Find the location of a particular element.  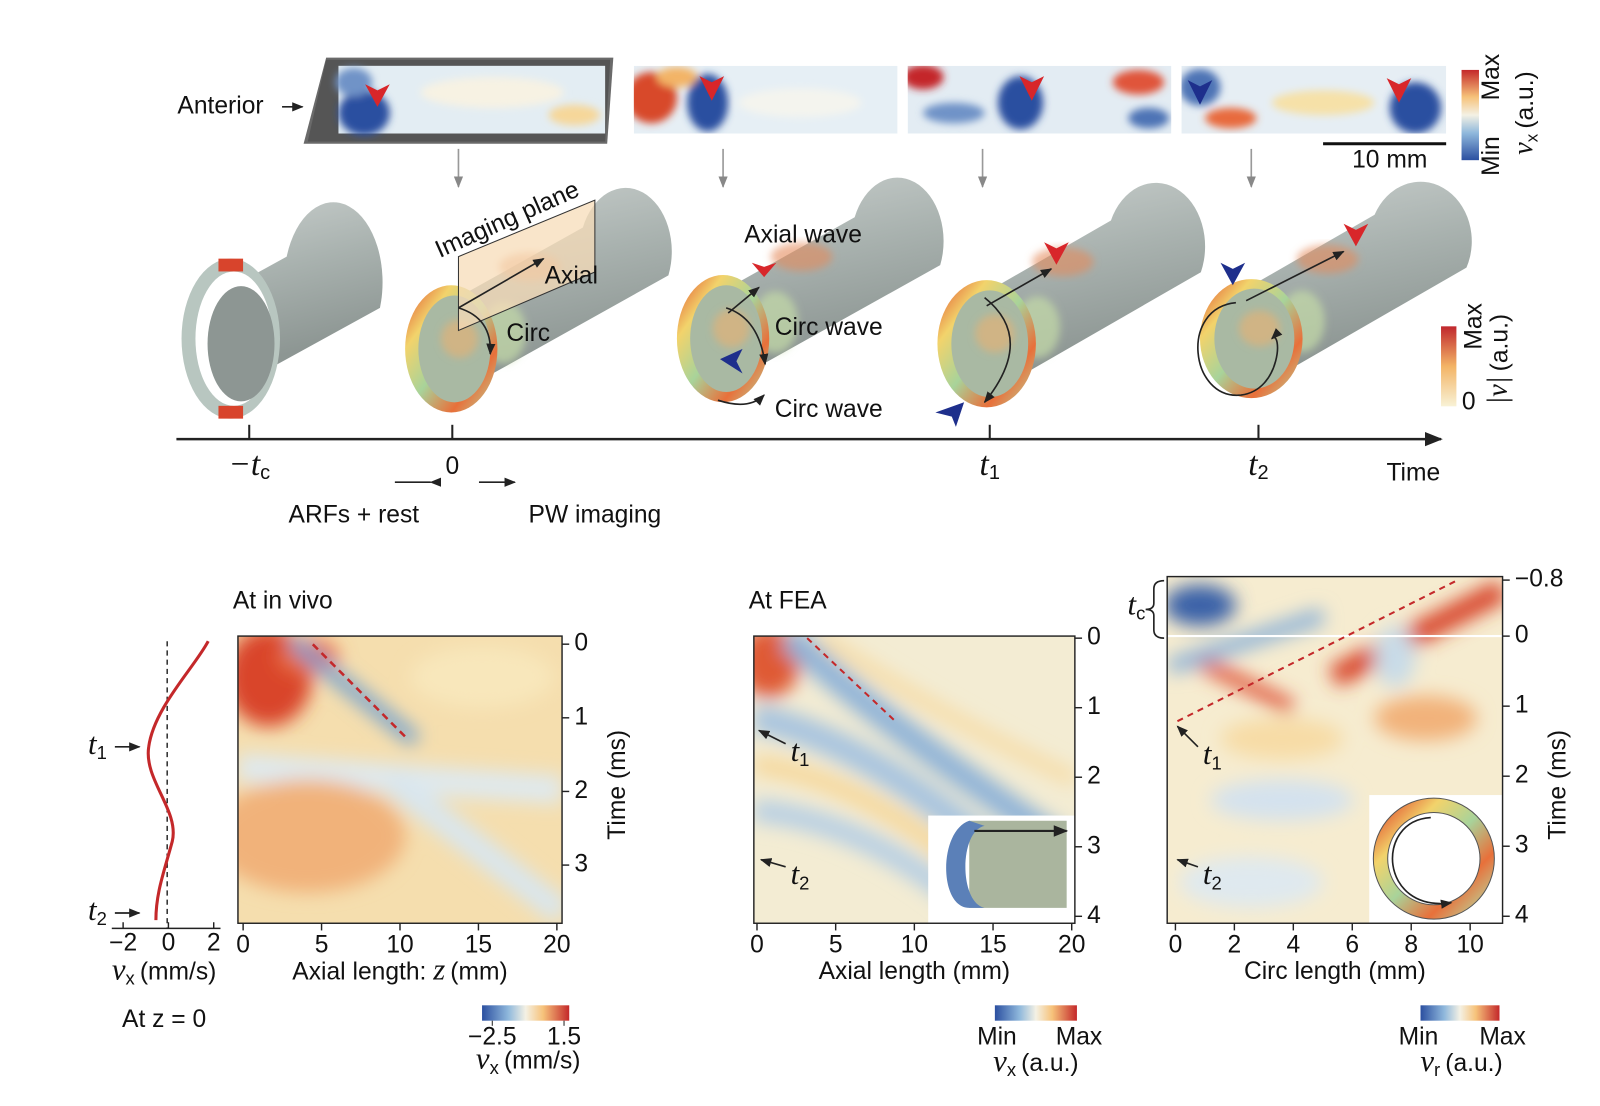

label: Axial length (mm) is located at coordinates (914, 971).